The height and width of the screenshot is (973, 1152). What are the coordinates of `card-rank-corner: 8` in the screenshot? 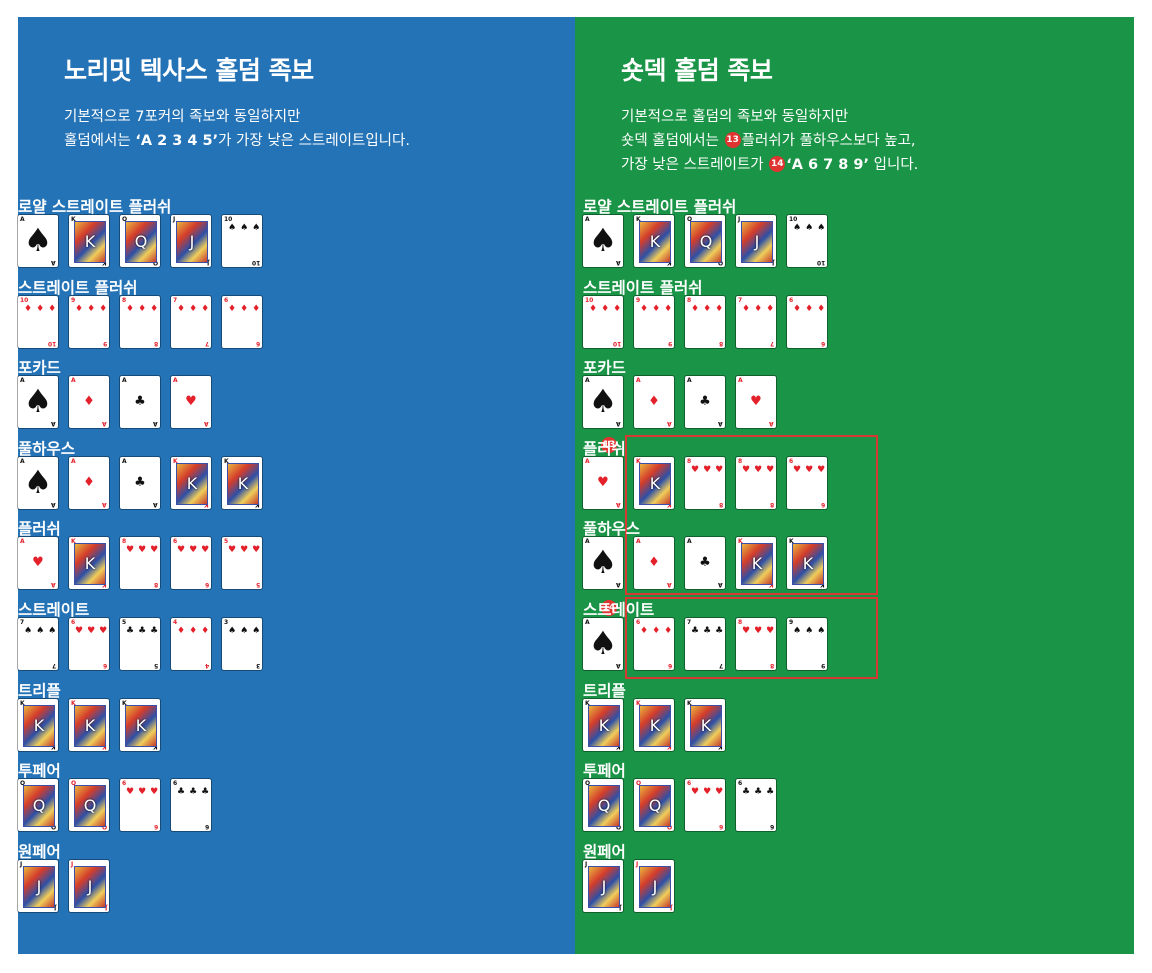 It's located at (689, 300).